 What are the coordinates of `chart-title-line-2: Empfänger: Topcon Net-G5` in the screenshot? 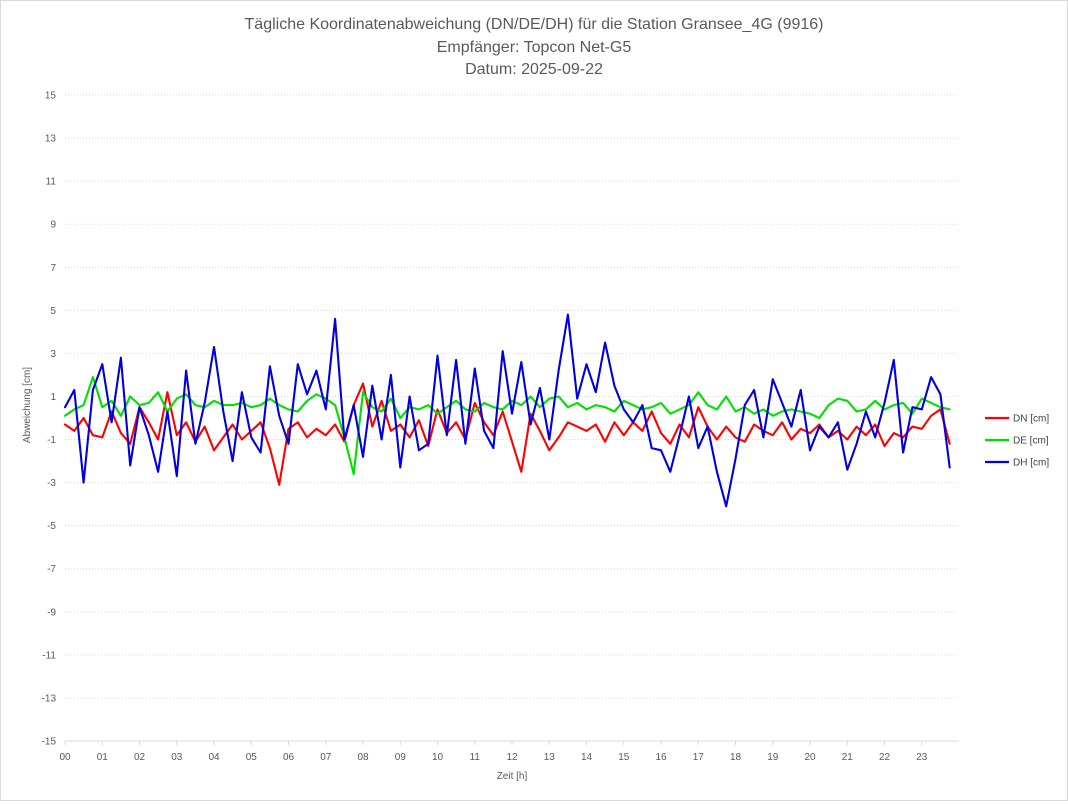 It's located at (534, 47).